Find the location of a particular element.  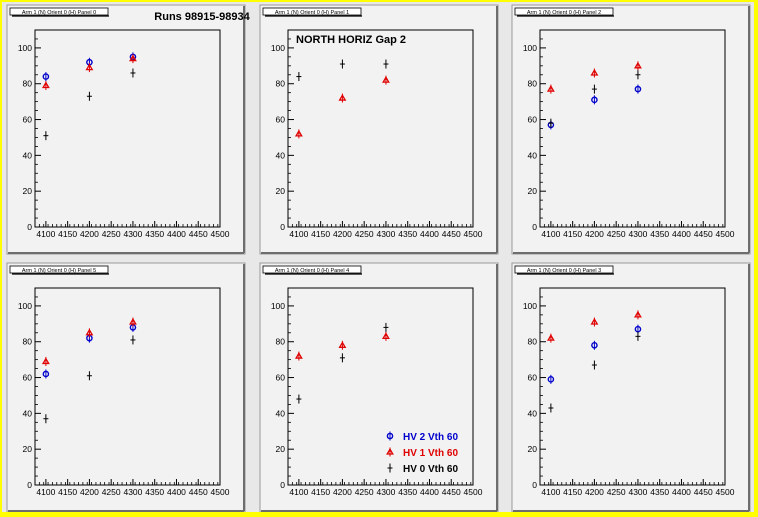

panel-title: Arm 1 (N) Orient 0 (H) Panel 5 is located at coordinates (59, 271).